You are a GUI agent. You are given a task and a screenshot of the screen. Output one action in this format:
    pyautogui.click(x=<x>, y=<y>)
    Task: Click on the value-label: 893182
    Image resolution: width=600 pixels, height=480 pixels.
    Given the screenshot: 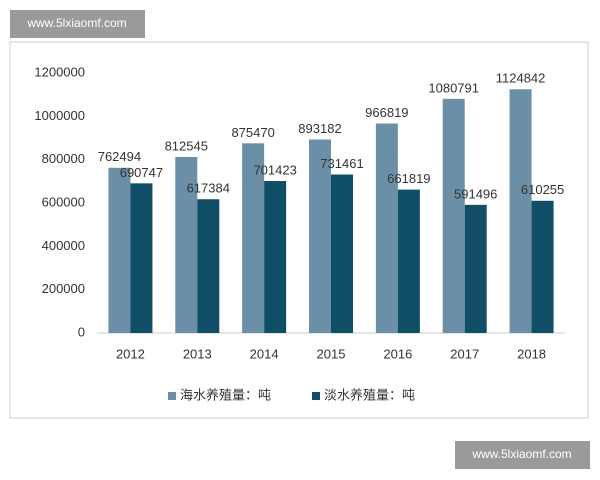 What is the action you would take?
    pyautogui.click(x=319, y=128)
    